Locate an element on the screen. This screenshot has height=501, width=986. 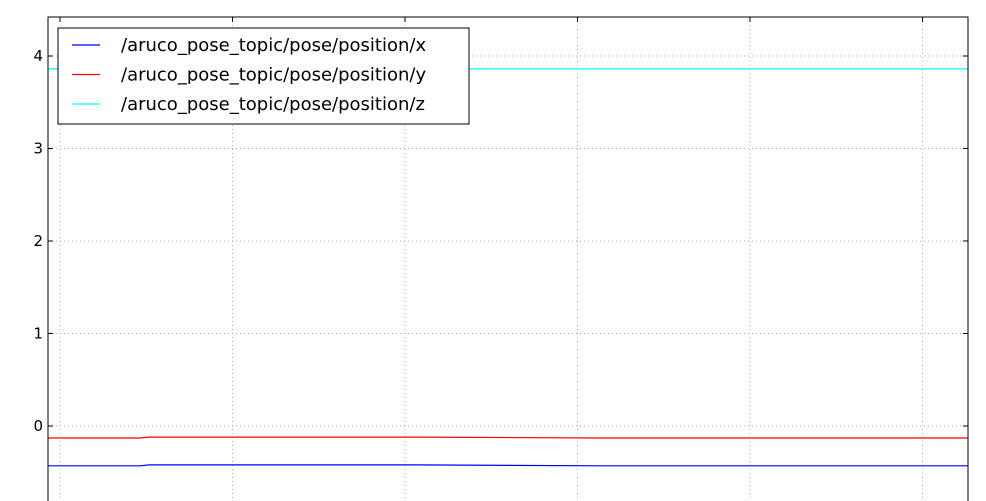
y-tick-label: 3 is located at coordinates (38, 149).